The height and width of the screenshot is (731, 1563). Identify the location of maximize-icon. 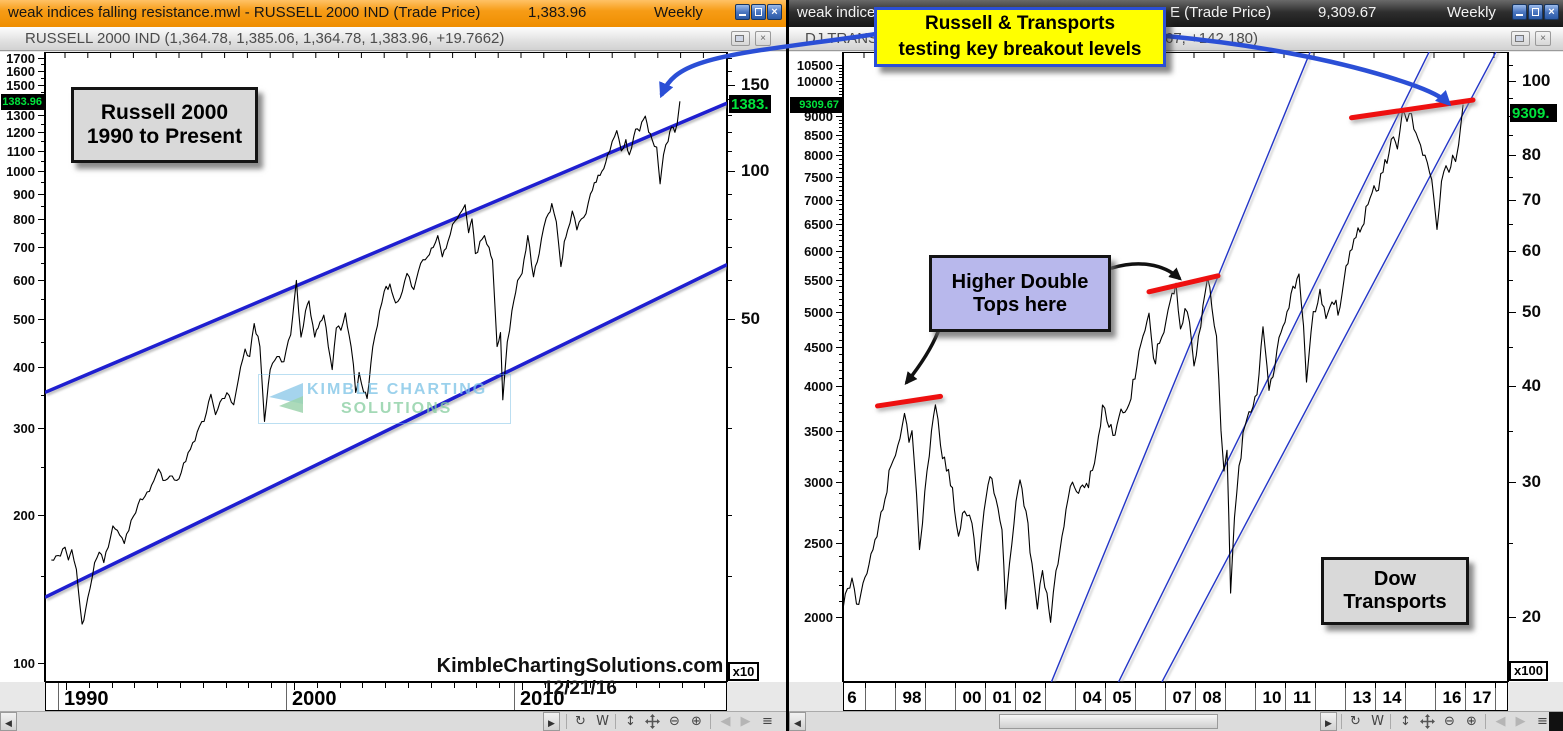
(1535, 12).